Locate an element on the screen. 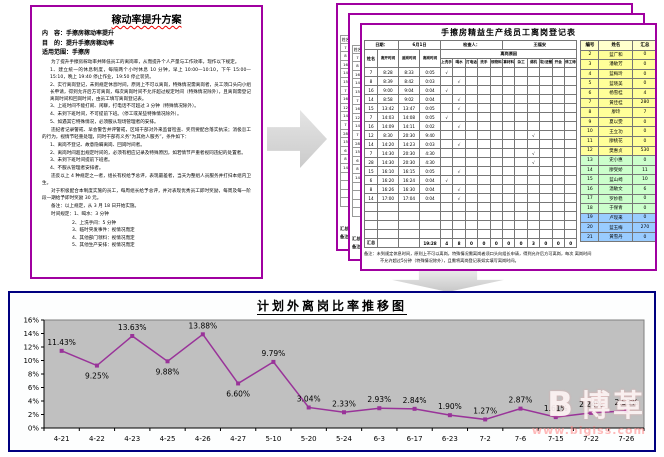 The height and width of the screenshot is (457, 664). x-tick-label: 4-22 is located at coordinates (97, 439).